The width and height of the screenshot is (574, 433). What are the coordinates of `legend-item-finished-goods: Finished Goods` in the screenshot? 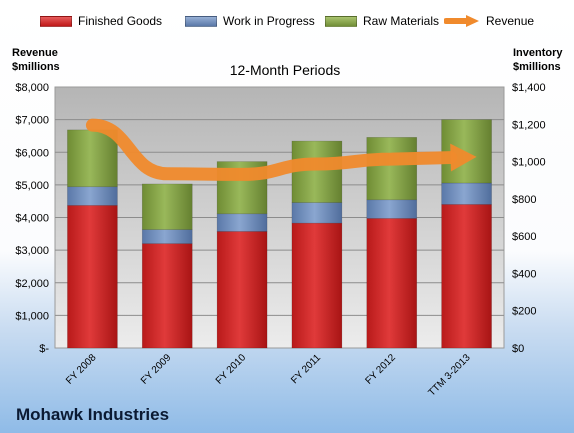 It's located at (101, 21).